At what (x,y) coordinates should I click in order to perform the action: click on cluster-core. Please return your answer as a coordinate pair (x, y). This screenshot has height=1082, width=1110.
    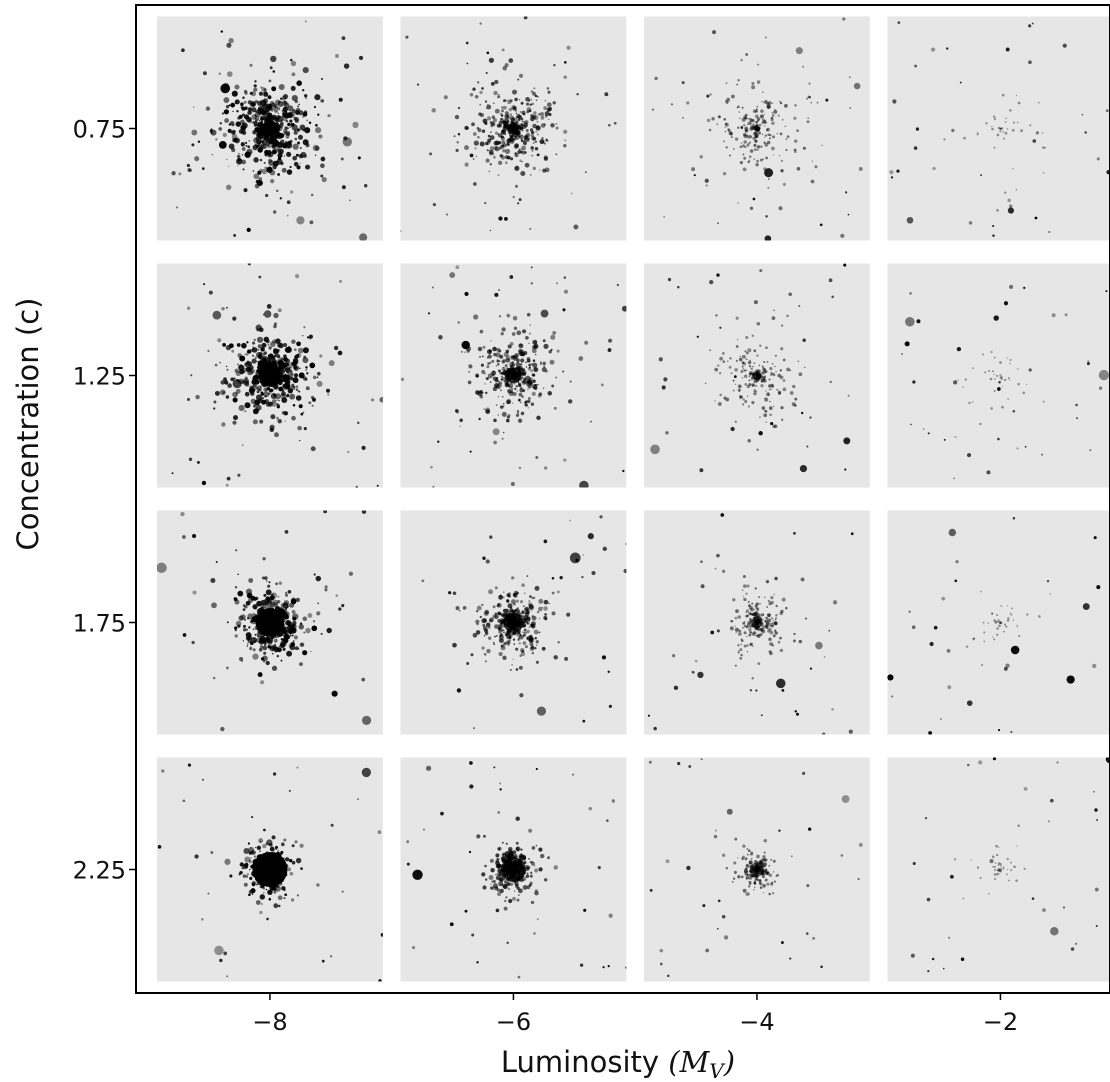
    Looking at the image, I should click on (757, 375).